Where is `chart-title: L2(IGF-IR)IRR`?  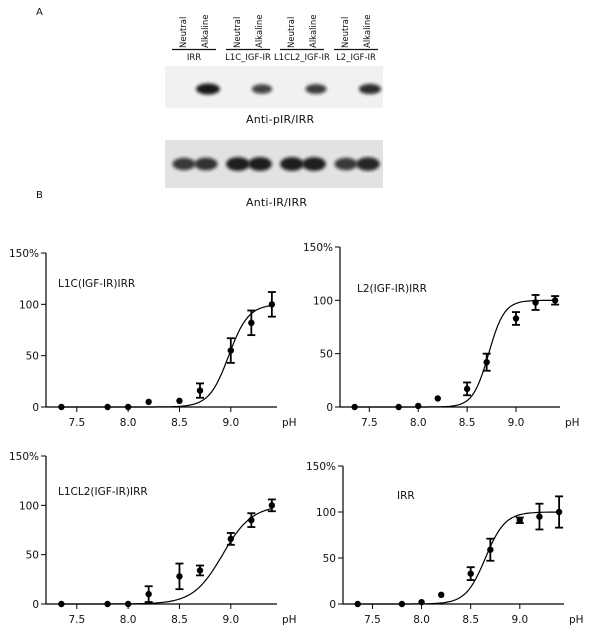 chart-title: L2(IGF-IR)IRR is located at coordinates (392, 289).